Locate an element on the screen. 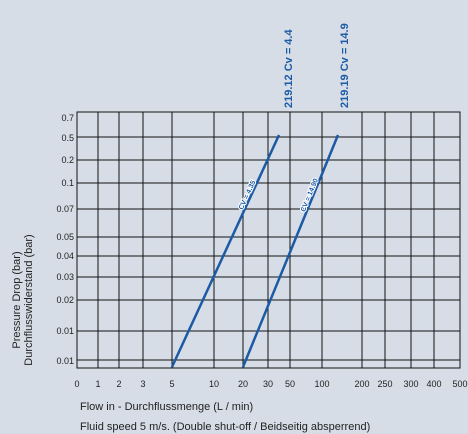 This screenshot has height=434, width=468. x-tick-label: 300 is located at coordinates (410, 384).